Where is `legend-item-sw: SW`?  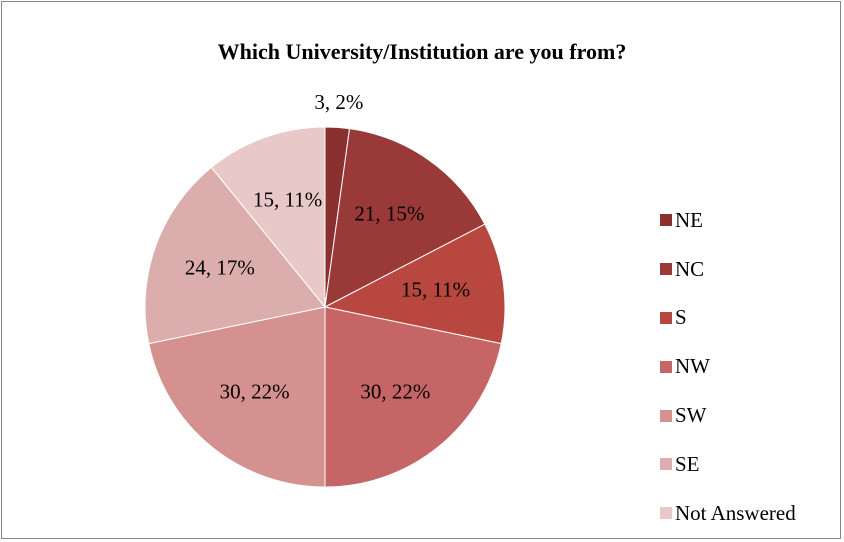 legend-item-sw: SW is located at coordinates (728, 415).